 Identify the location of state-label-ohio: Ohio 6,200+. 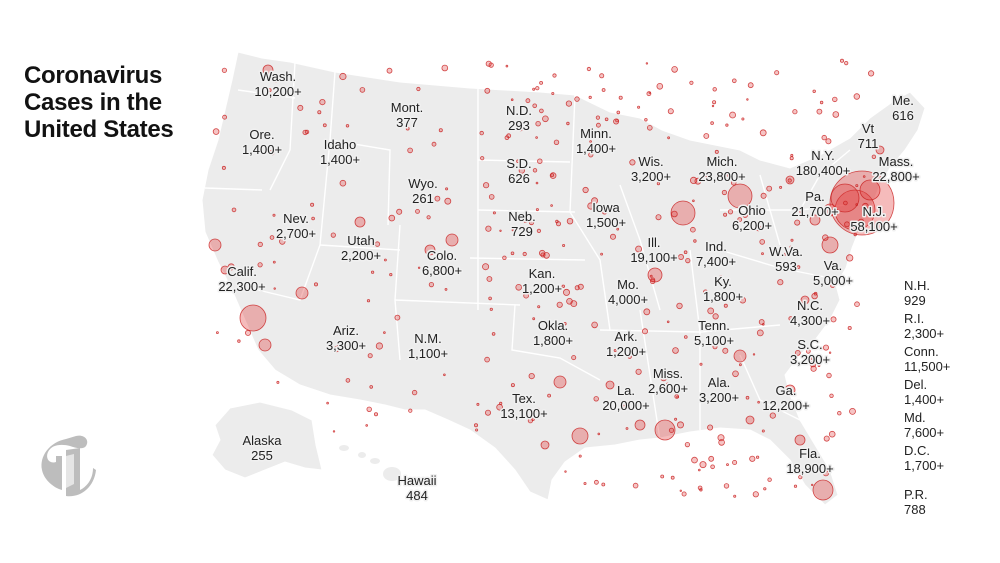
(752, 218).